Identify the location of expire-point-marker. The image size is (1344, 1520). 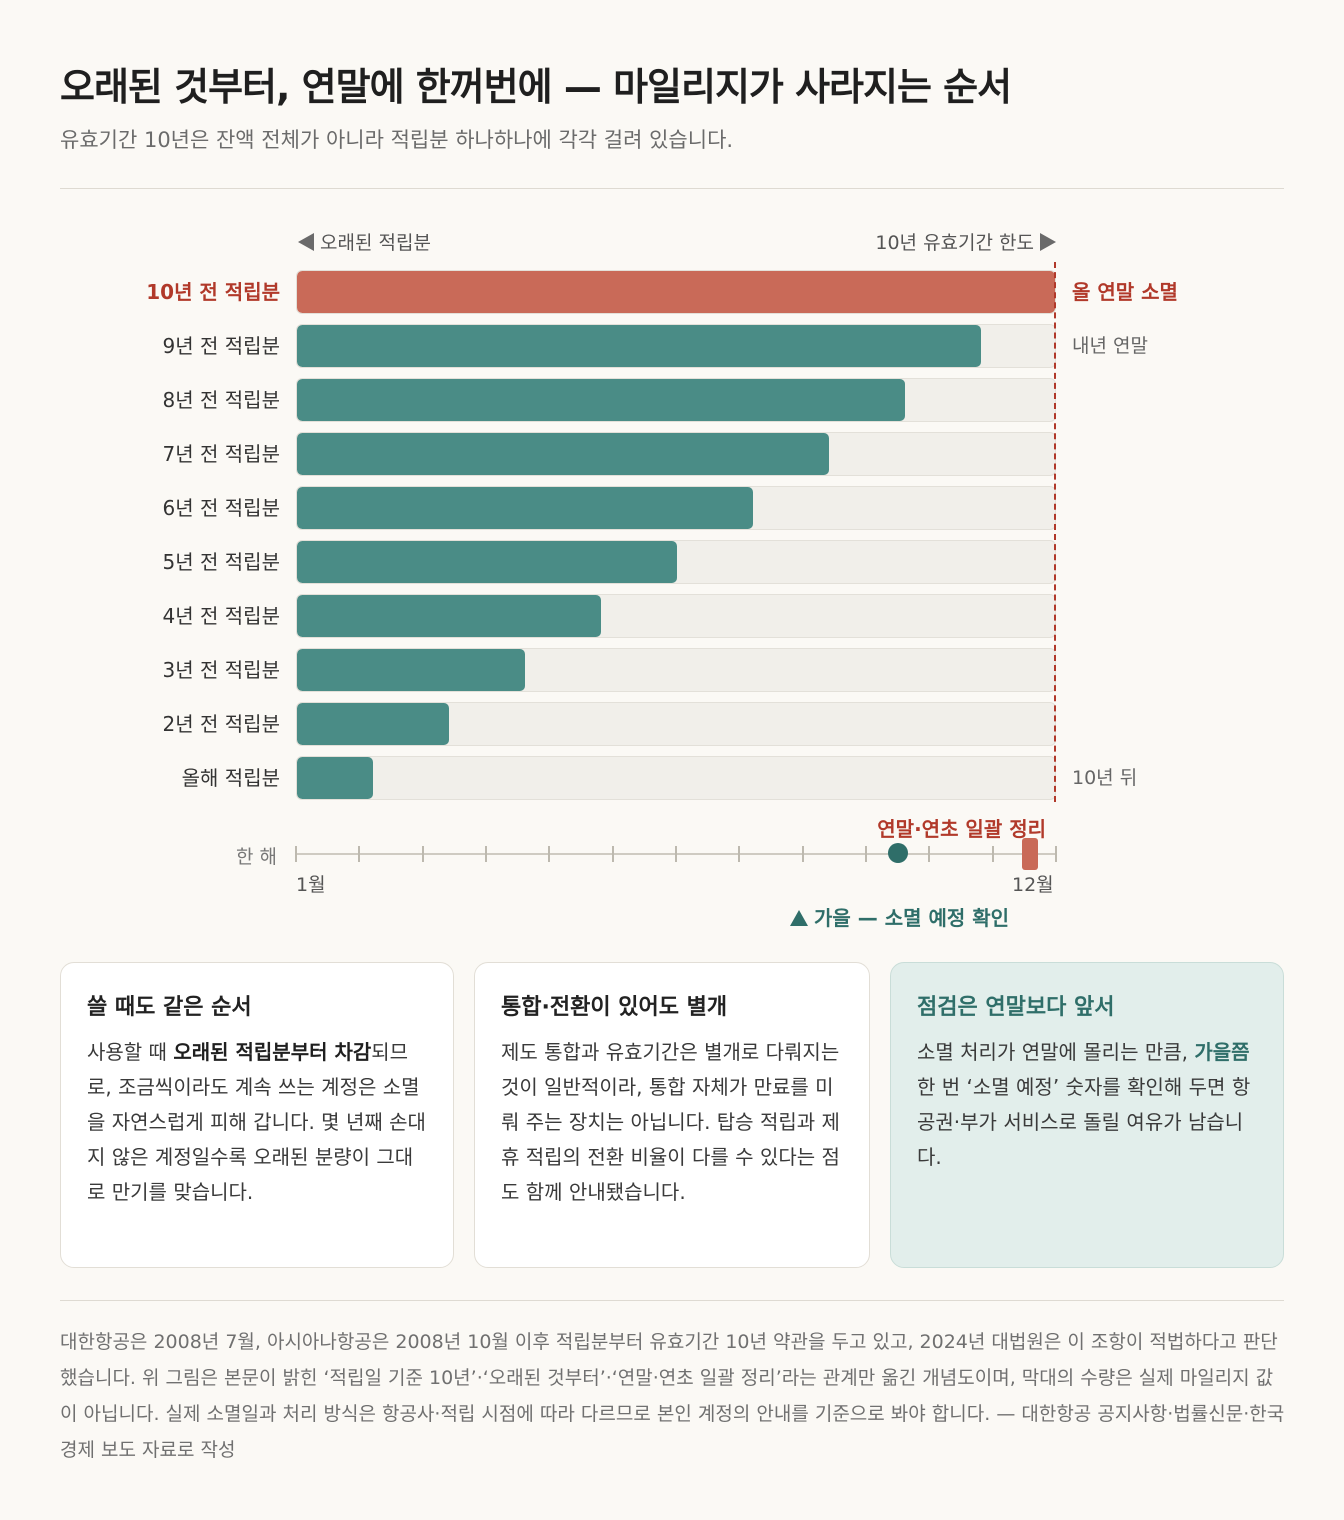
(1030, 854).